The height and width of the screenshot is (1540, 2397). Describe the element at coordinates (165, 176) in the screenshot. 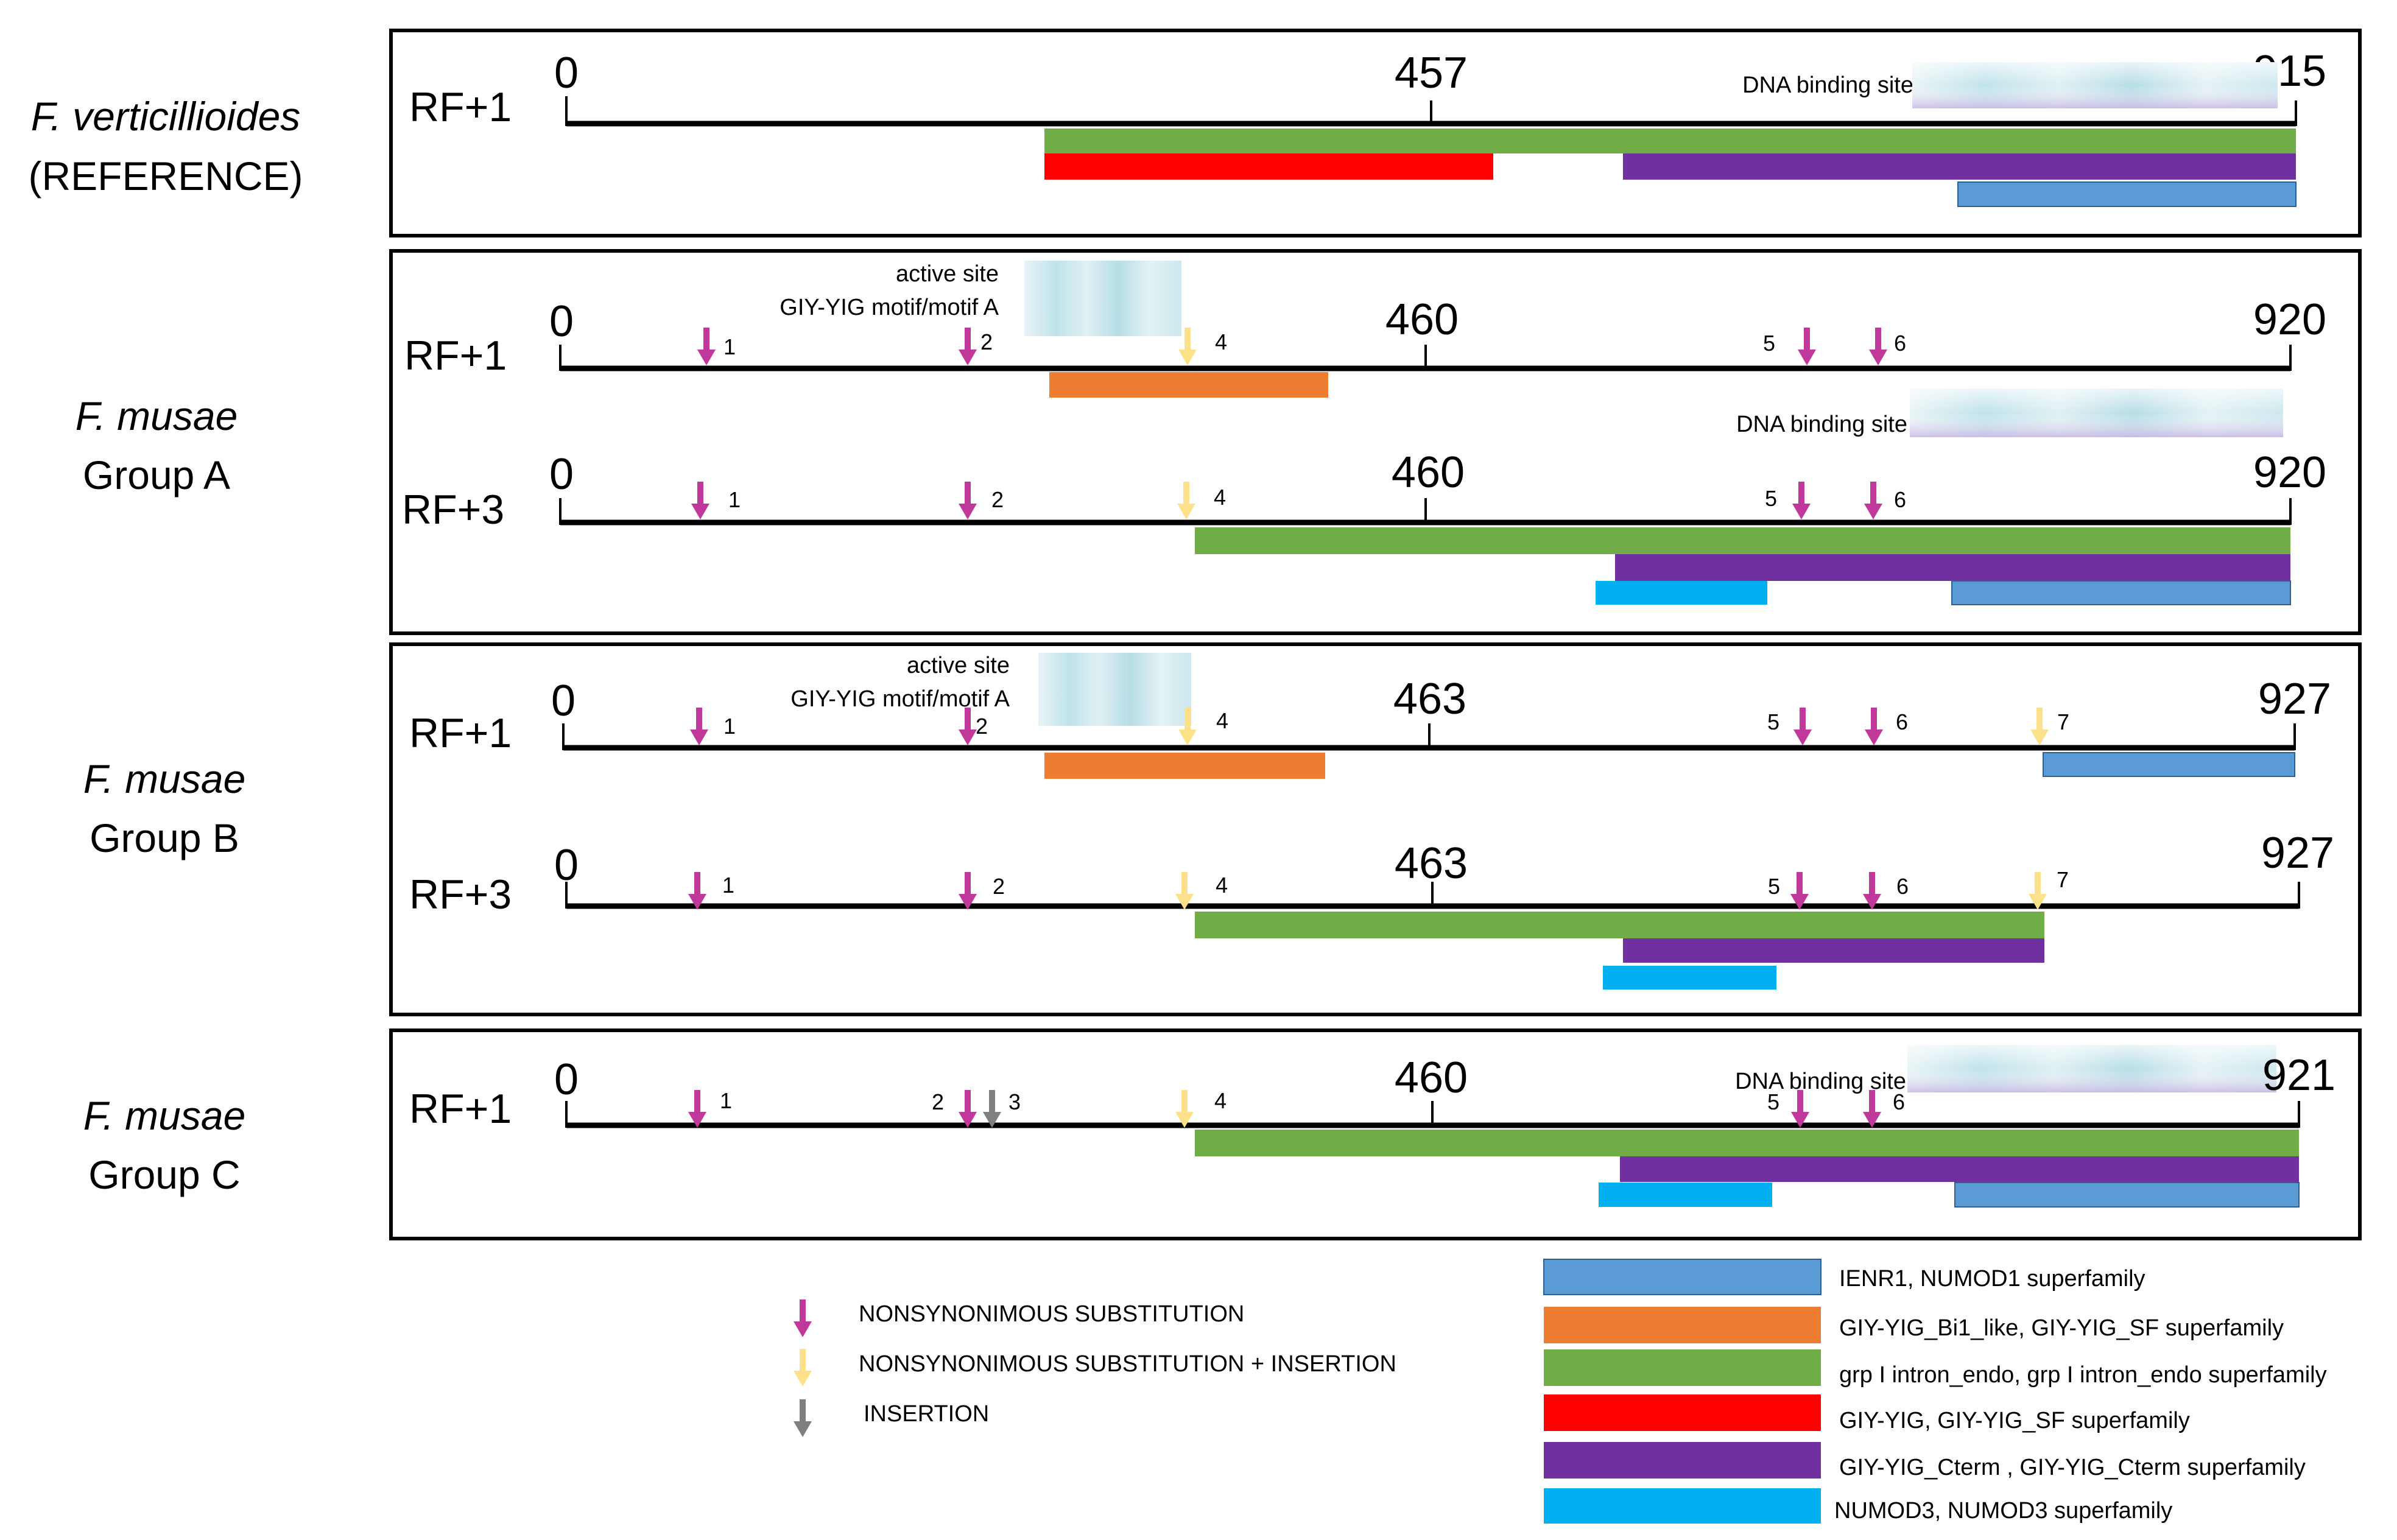

I see `group-name: (REFERENCE)` at that location.